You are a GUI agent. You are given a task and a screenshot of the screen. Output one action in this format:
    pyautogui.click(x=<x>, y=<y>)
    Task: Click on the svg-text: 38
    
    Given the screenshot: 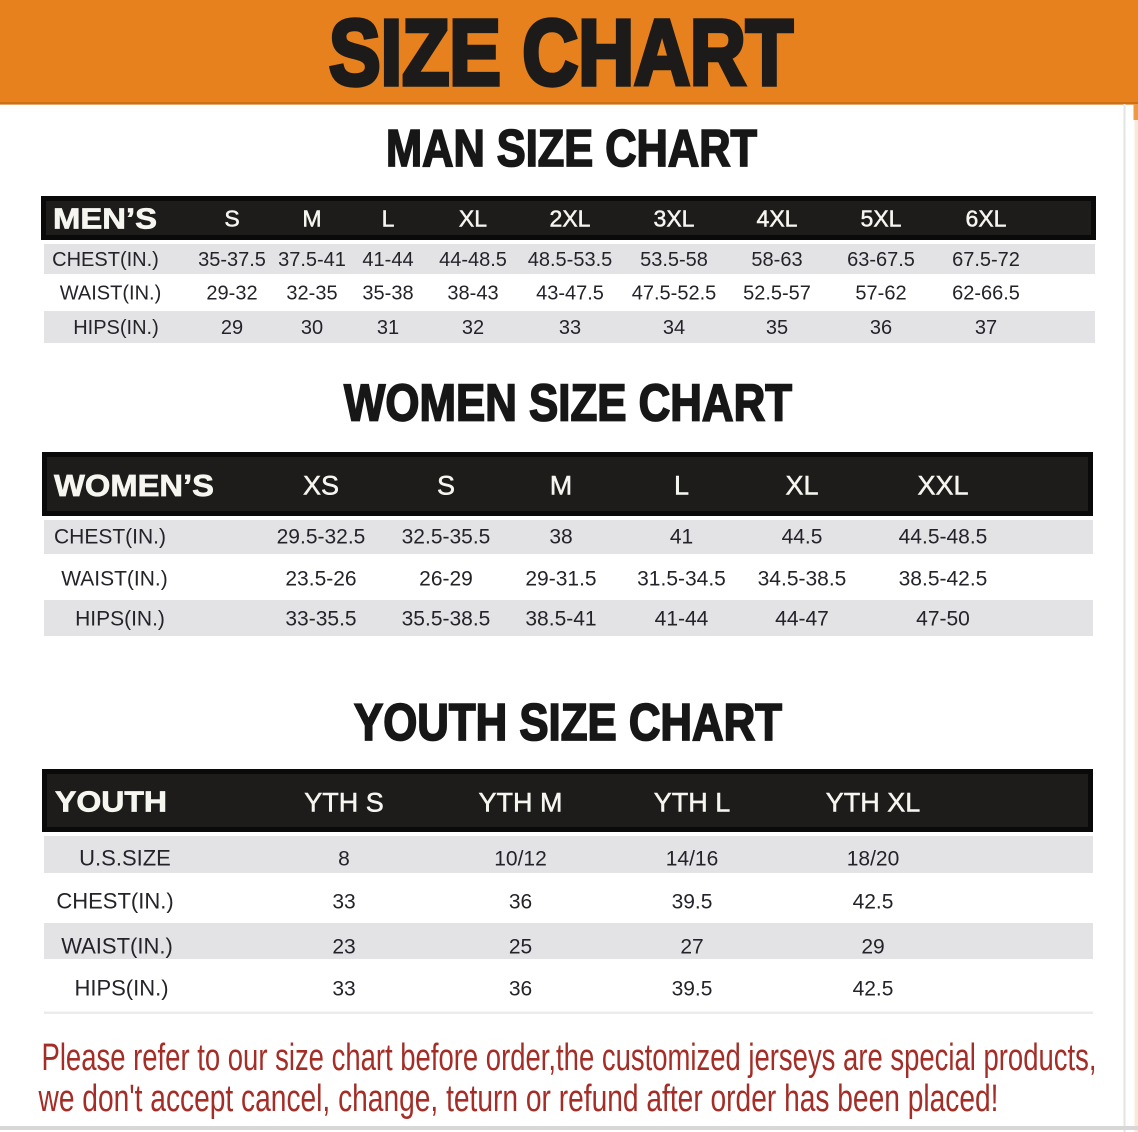 What is the action you would take?
    pyautogui.click(x=560, y=537)
    